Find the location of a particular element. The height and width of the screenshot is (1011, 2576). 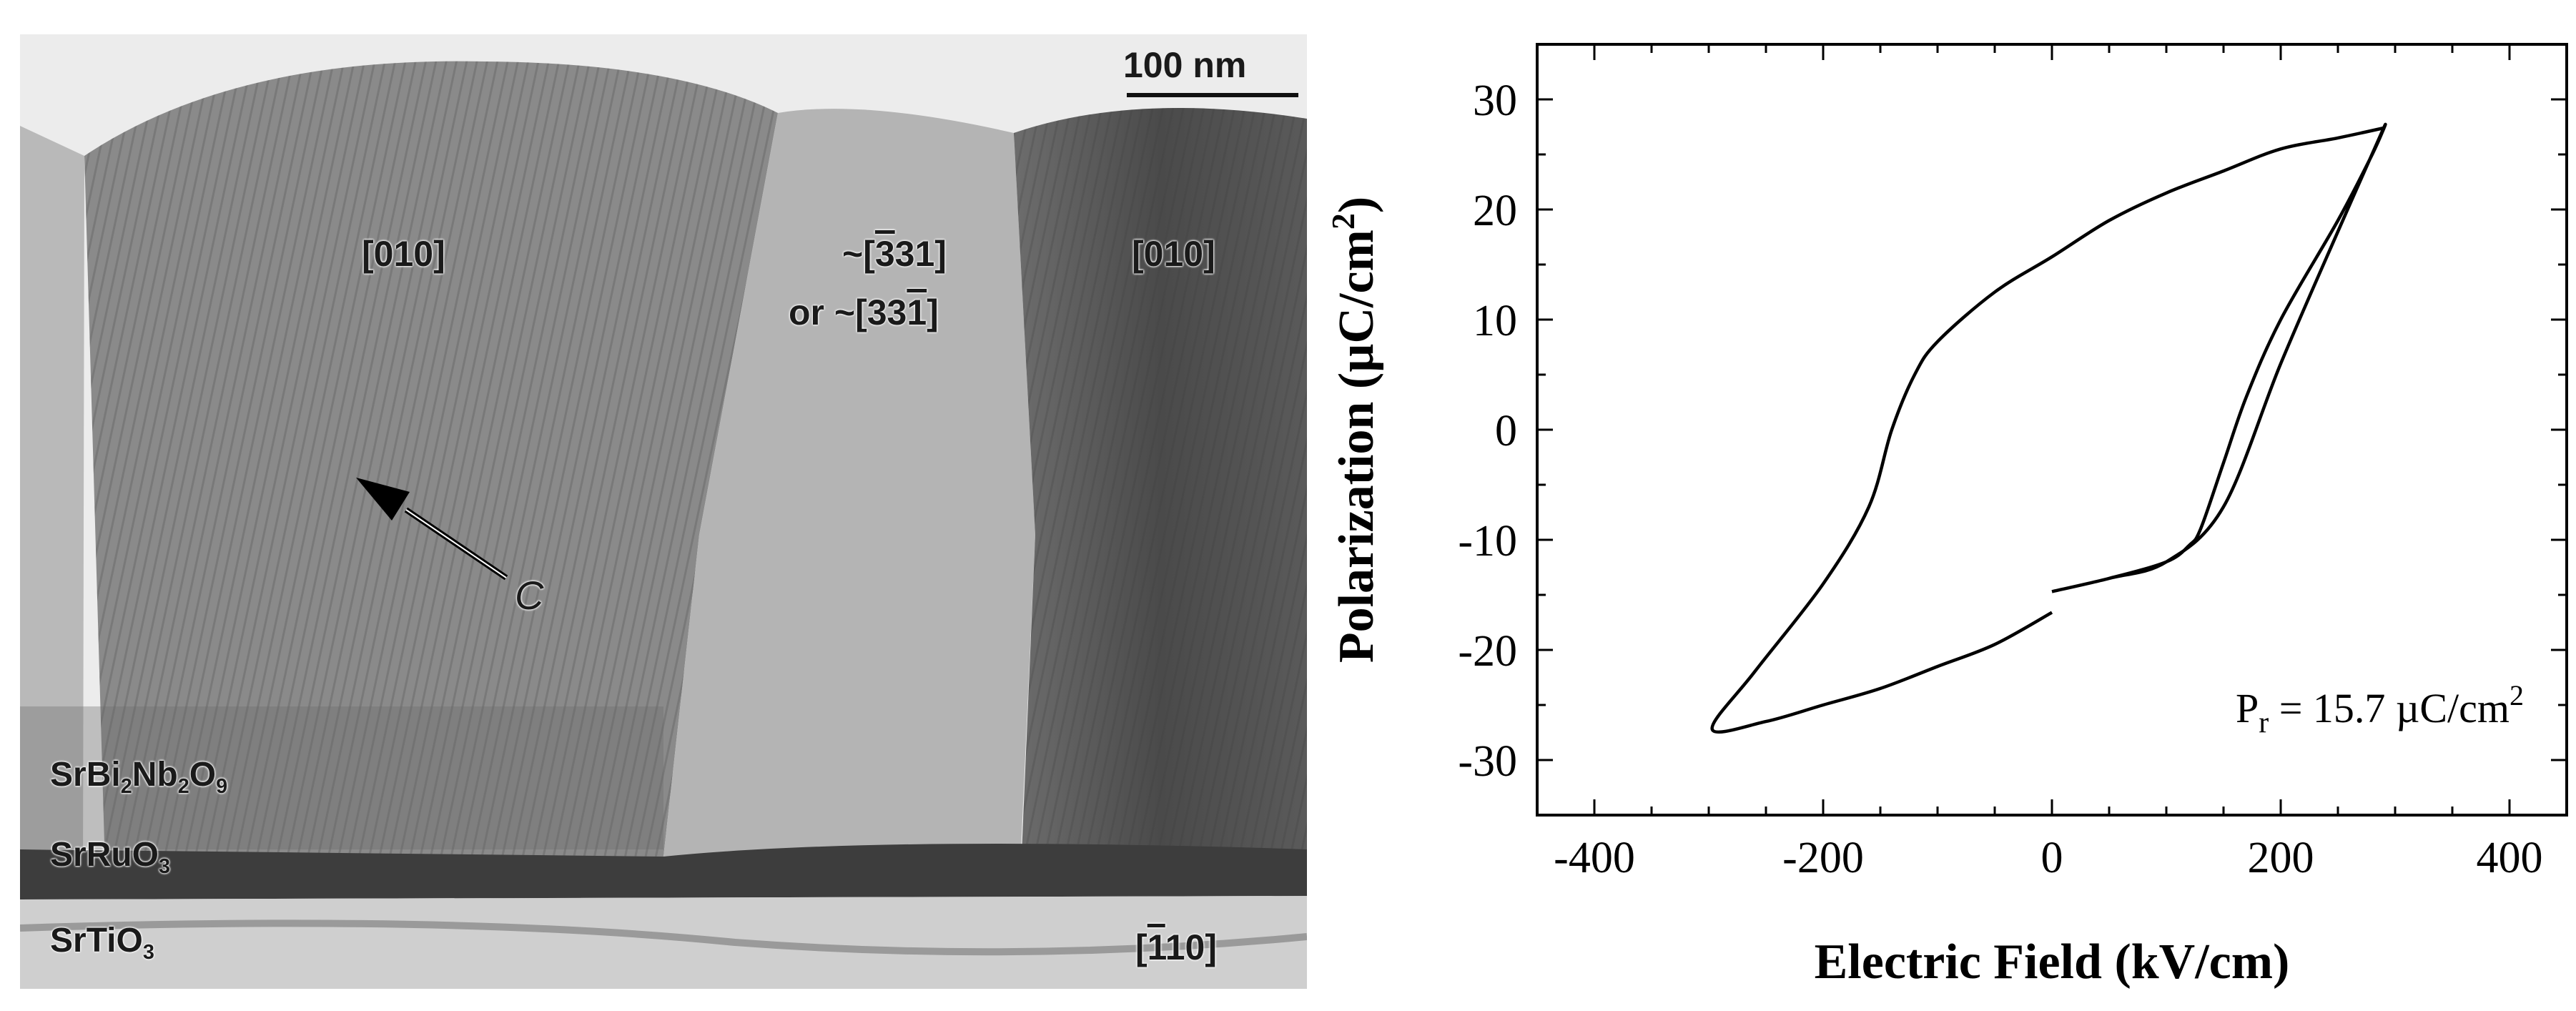

layer-sto-label: SrTiO3 is located at coordinates (102, 943).